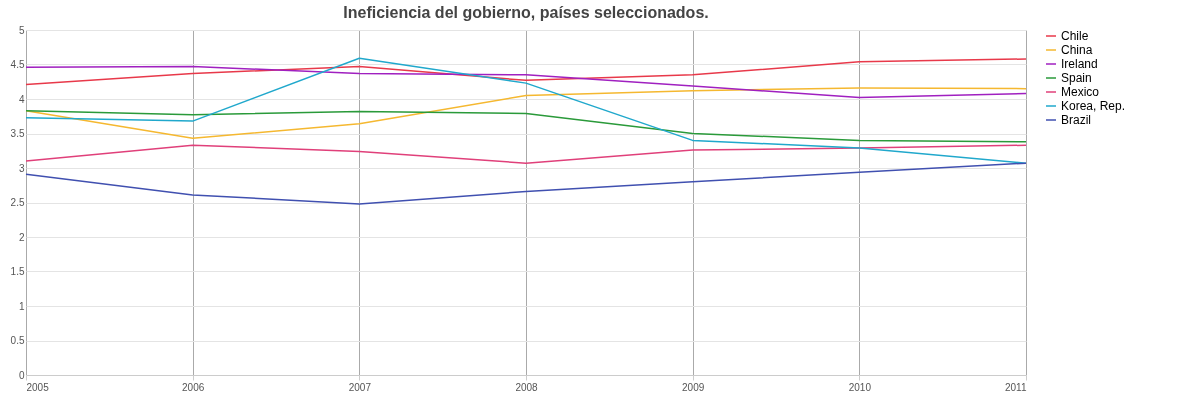 This screenshot has width=1182, height=411. What do you see at coordinates (17, 340) in the screenshot?
I see `y-tick-label: 0.5` at bounding box center [17, 340].